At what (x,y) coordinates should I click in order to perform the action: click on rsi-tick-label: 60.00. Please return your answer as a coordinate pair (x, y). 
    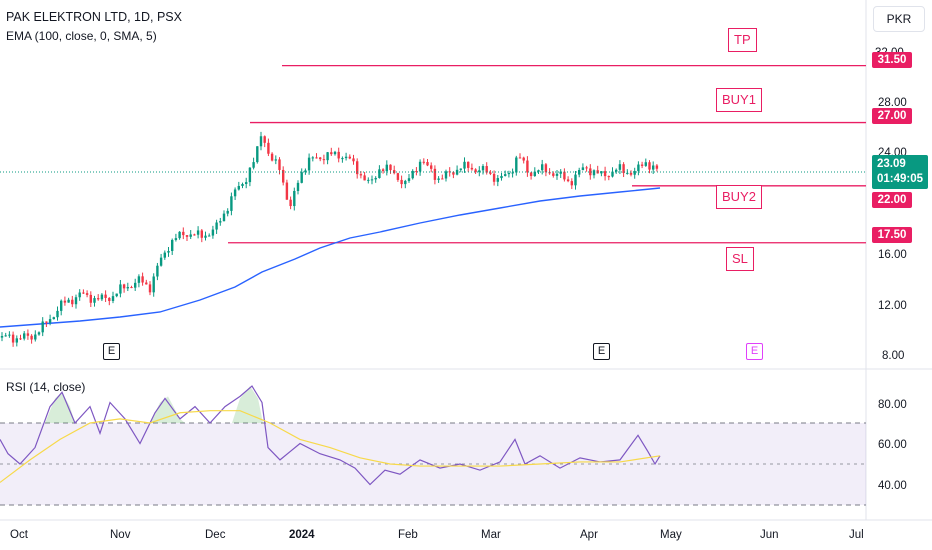
    Looking at the image, I should click on (892, 445).